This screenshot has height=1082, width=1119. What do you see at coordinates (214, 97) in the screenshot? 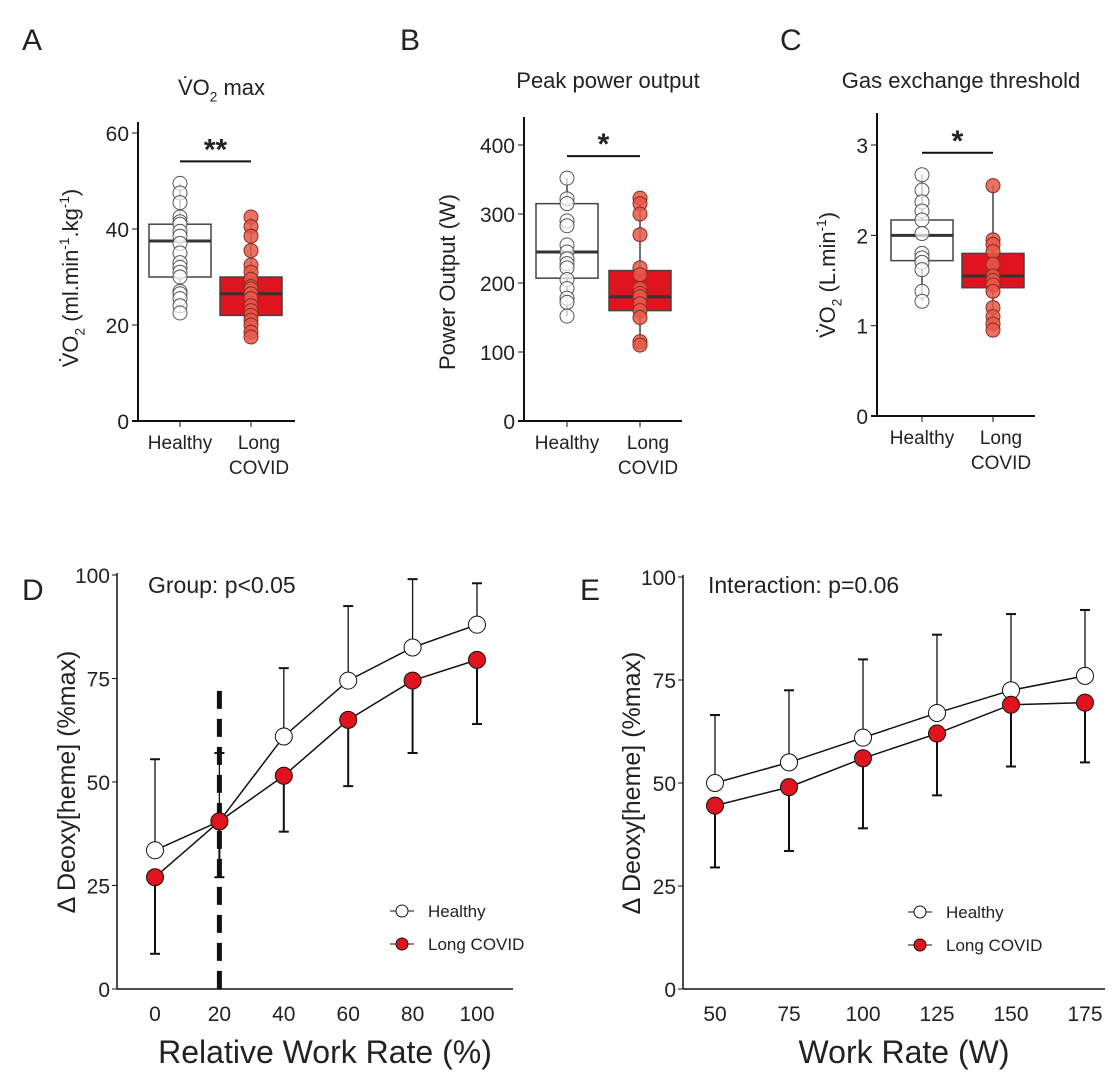
I see `chart-title-a-part: 2` at bounding box center [214, 97].